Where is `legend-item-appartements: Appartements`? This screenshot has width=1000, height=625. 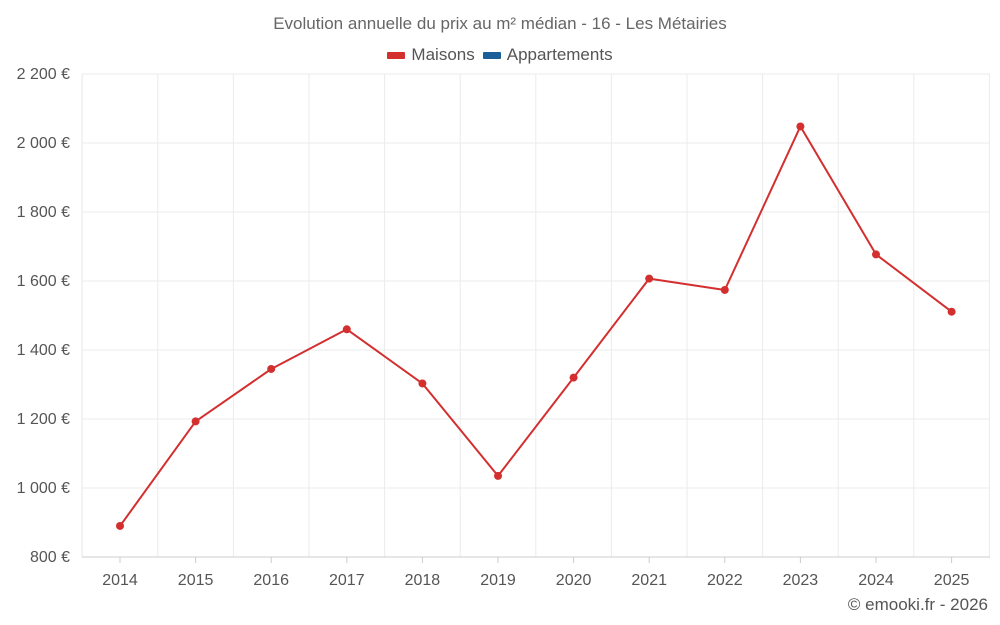 legend-item-appartements: Appartements is located at coordinates (547, 55).